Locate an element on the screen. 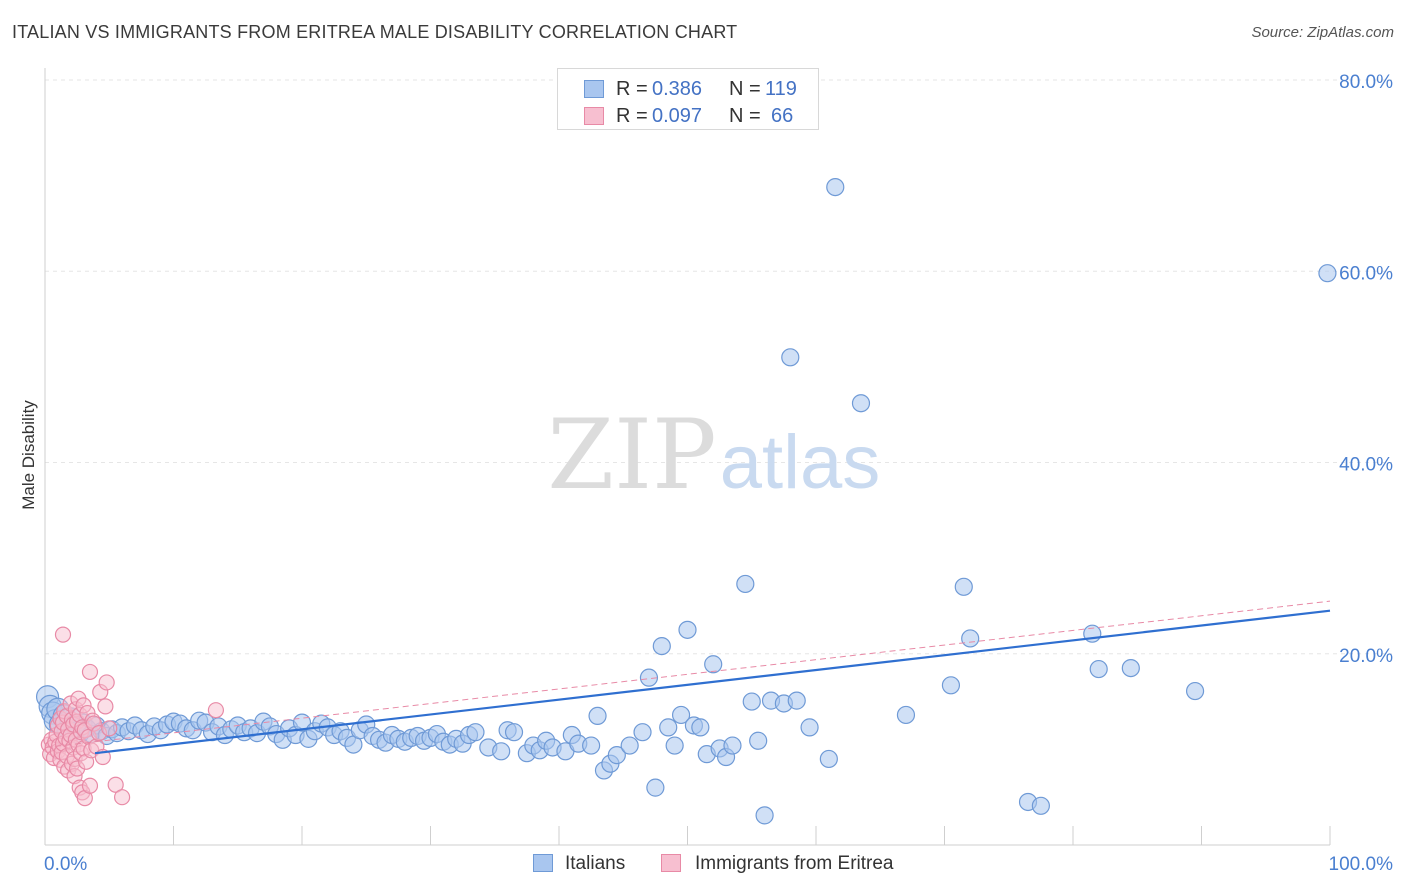 The width and height of the screenshot is (1406, 892). legend-swatch-italians is located at coordinates (543, 863).